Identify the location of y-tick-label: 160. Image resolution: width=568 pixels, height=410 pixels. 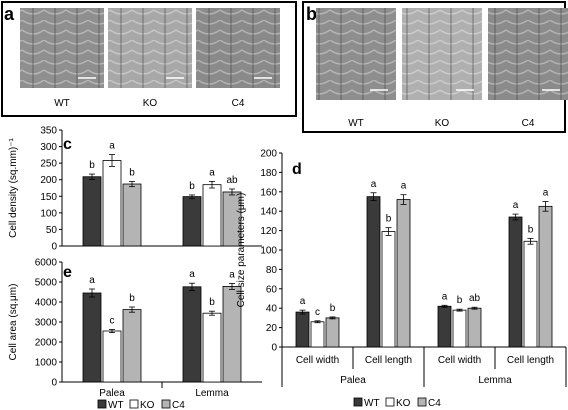
(268, 192).